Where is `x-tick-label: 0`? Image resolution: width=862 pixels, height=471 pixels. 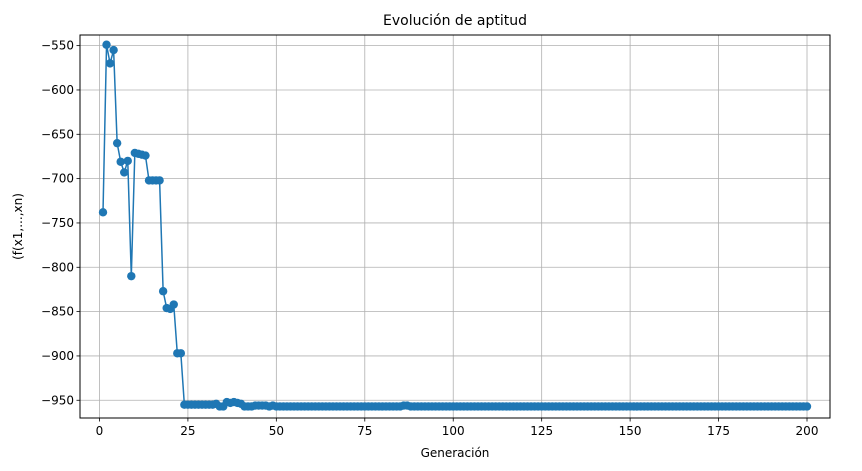 x-tick-label: 0 is located at coordinates (100, 431).